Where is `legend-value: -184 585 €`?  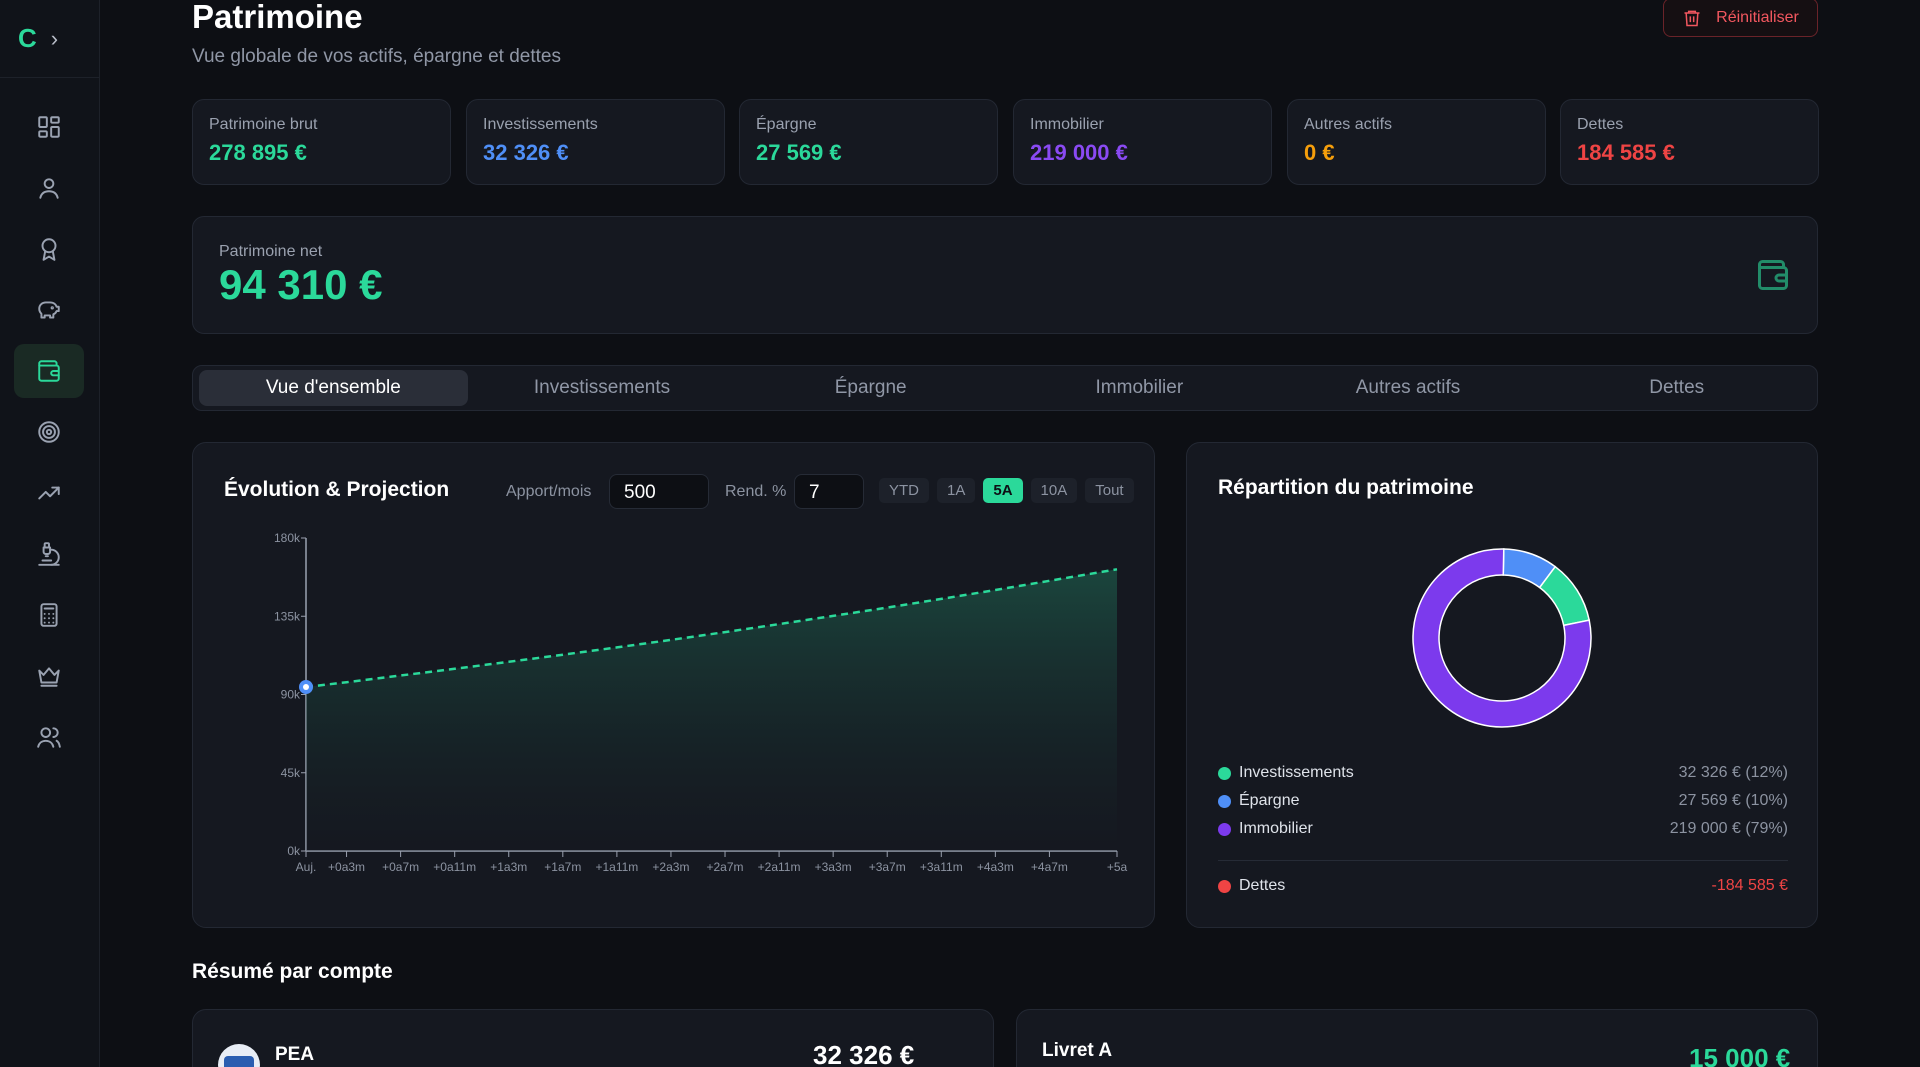
legend-value: -184 585 € is located at coordinates (1749, 885).